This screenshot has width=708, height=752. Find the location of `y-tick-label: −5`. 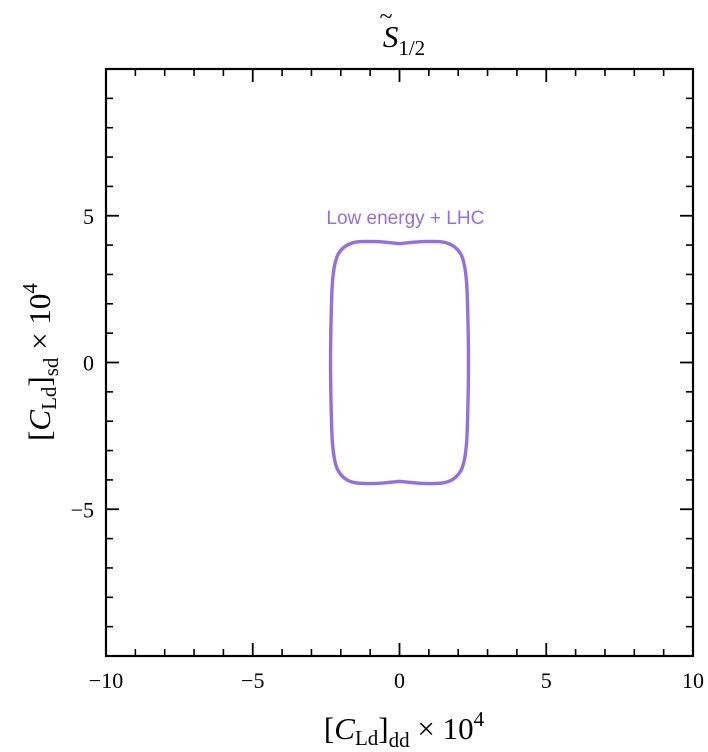

y-tick-label: −5 is located at coordinates (82, 509).